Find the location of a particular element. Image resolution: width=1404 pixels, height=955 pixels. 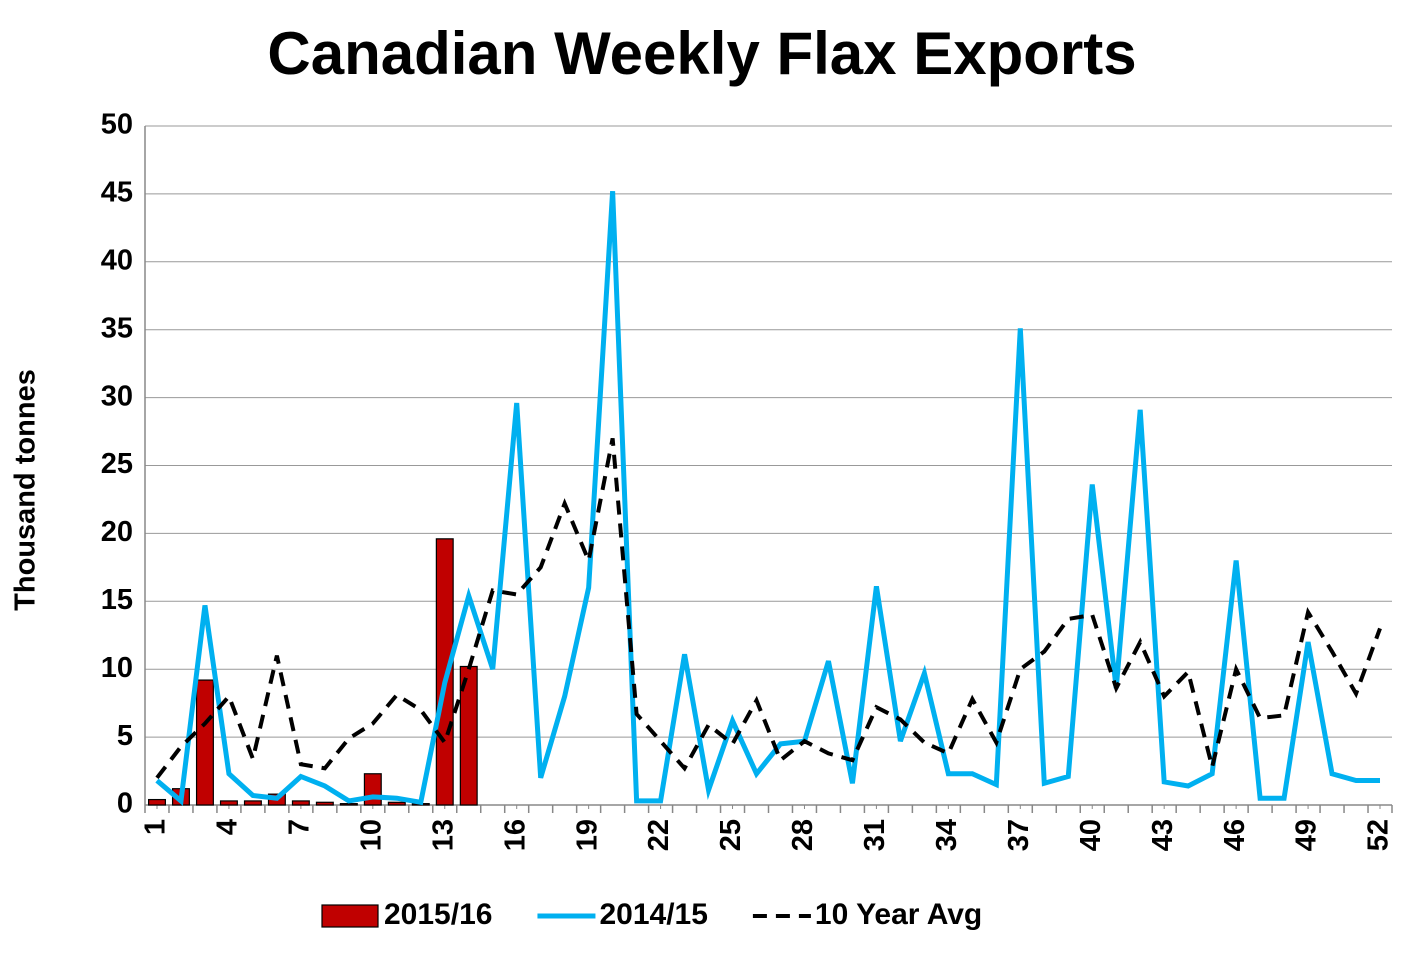

y-tick-label: 20 is located at coordinates (117, 532).